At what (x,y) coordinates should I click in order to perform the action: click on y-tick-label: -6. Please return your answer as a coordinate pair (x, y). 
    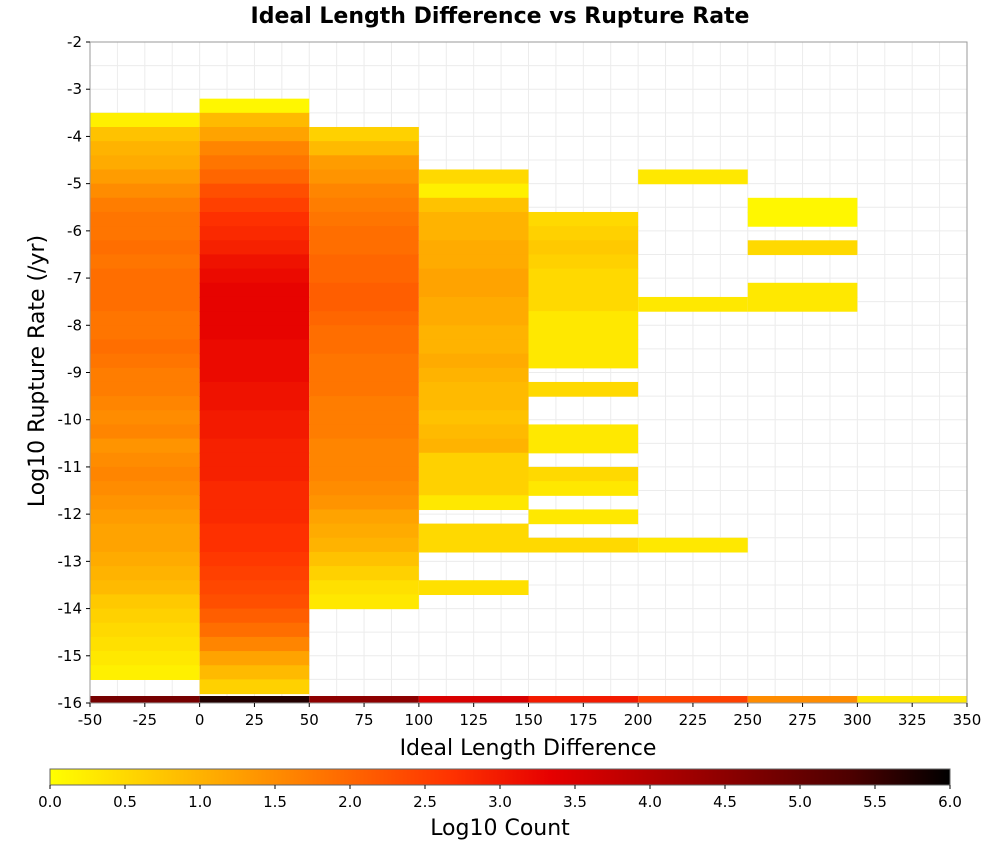
    Looking at the image, I should click on (74, 231).